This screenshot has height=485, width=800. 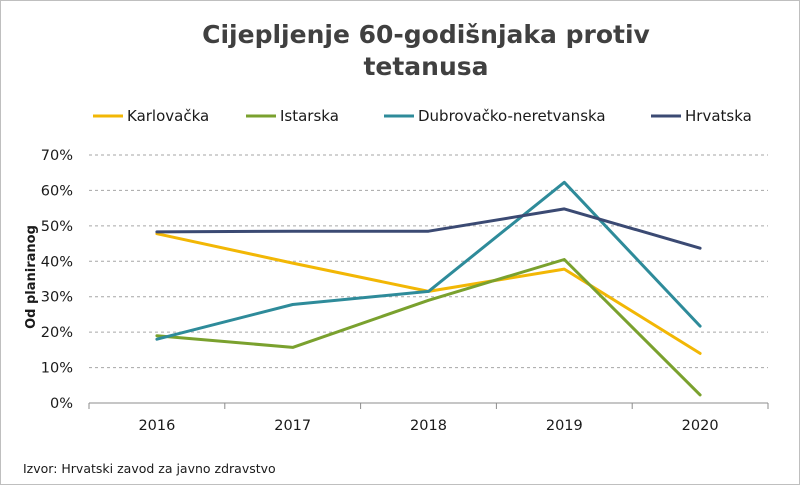 I want to click on x-axis-ticks: 2016 2017 2018 2019 2020, so click(x=428, y=418).